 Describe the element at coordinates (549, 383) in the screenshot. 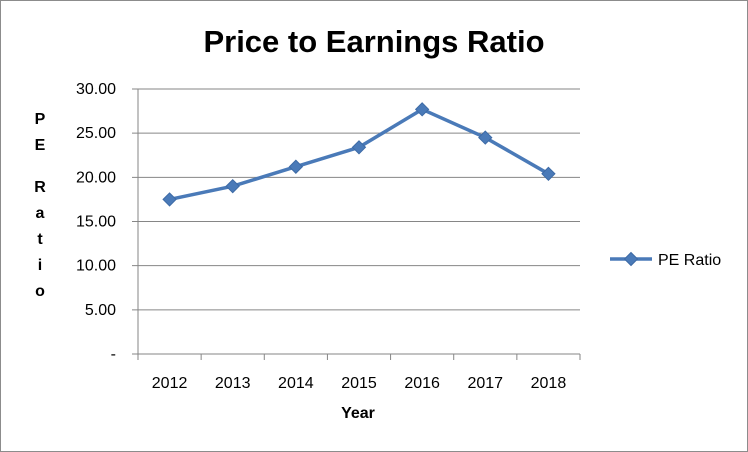

I see `x-tick-label: 2018` at that location.